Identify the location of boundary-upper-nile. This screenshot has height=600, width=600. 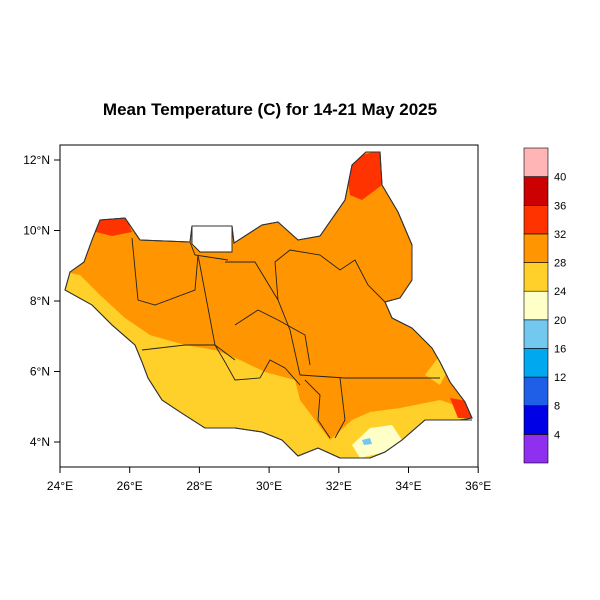
(330, 276).